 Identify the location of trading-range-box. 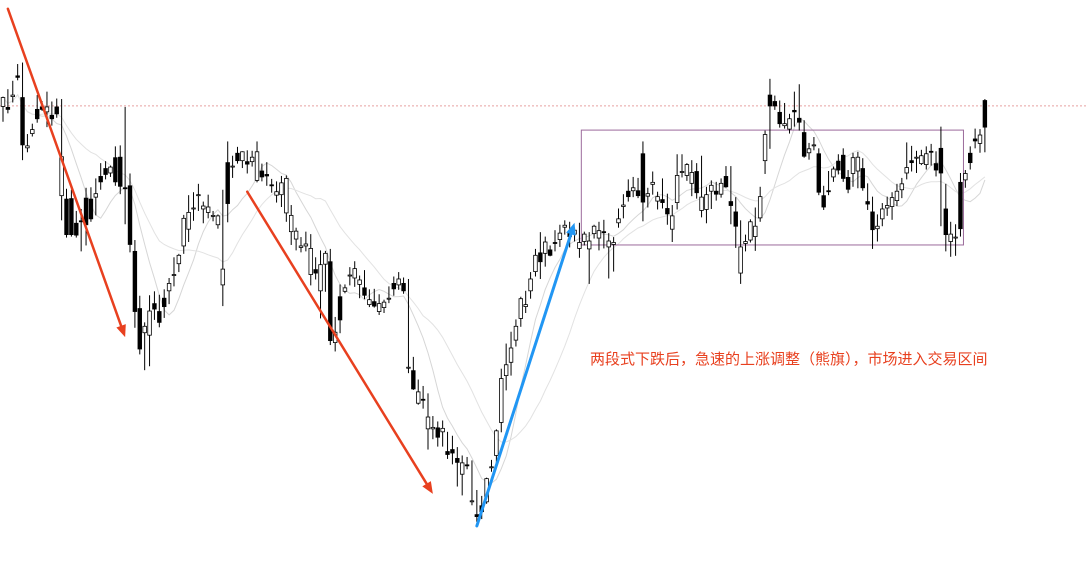
(772, 187).